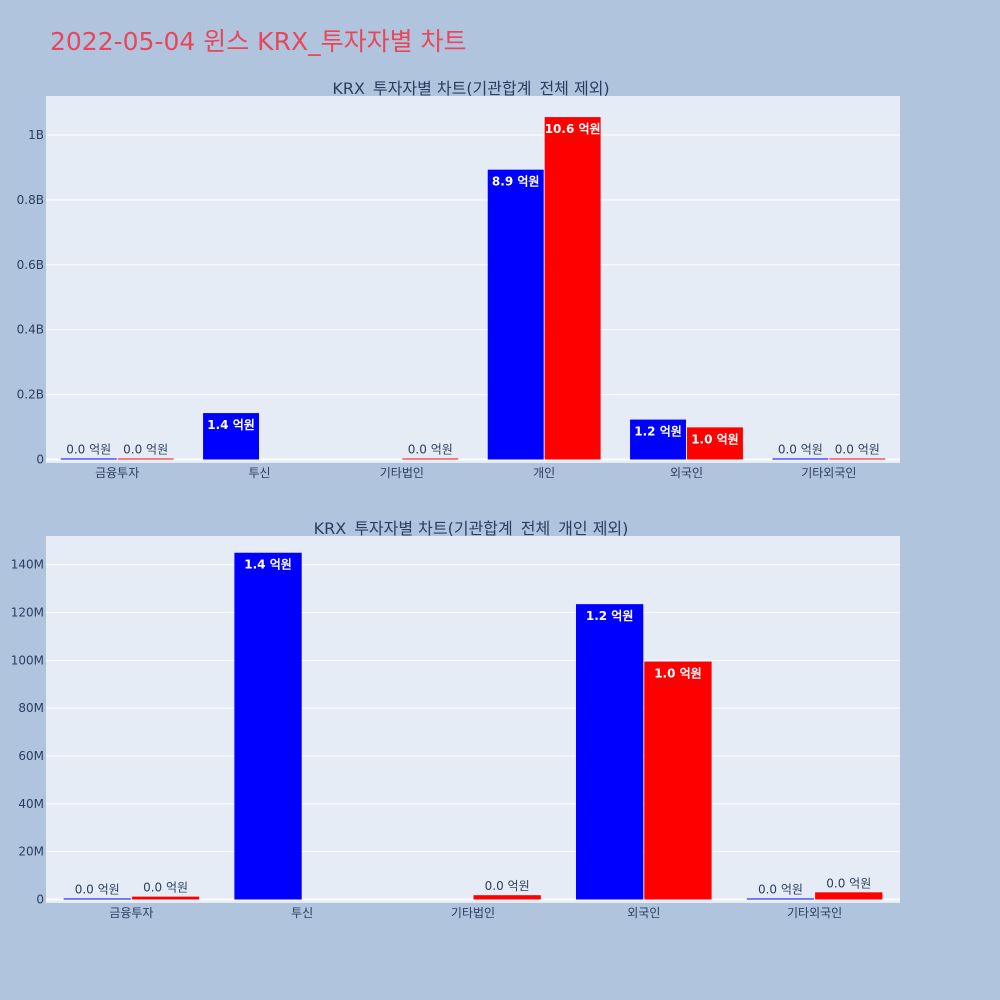 The width and height of the screenshot is (1000, 1000). What do you see at coordinates (31, 708) in the screenshot?
I see `y-tick-label: 80M` at bounding box center [31, 708].